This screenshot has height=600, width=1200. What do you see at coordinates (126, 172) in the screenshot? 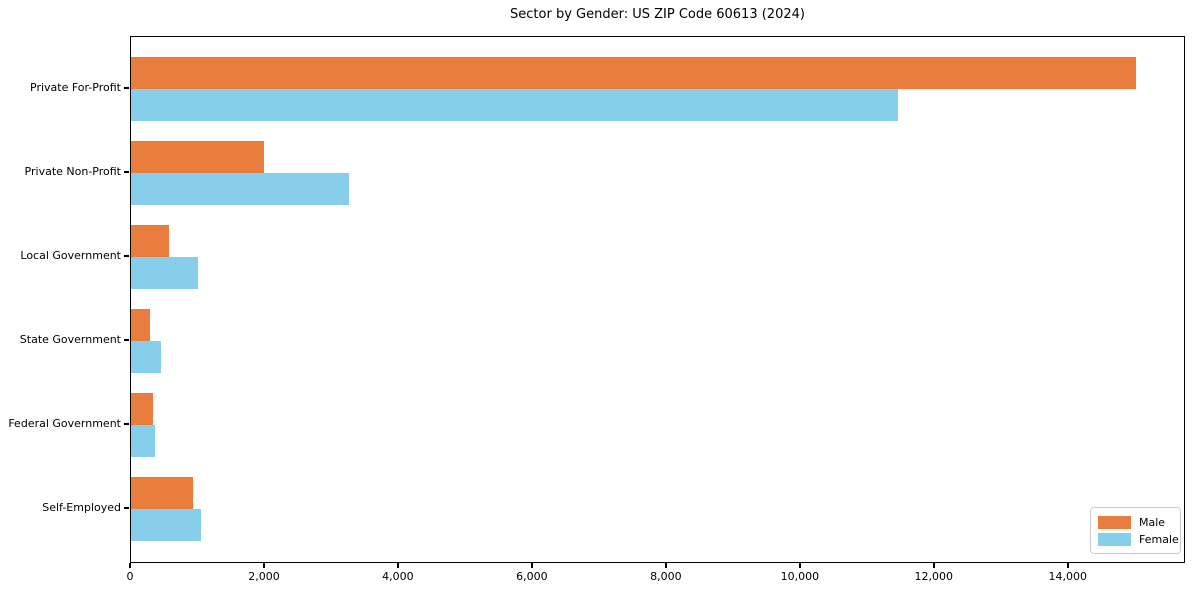
I see `ytick-mark-private-non-profit` at bounding box center [126, 172].